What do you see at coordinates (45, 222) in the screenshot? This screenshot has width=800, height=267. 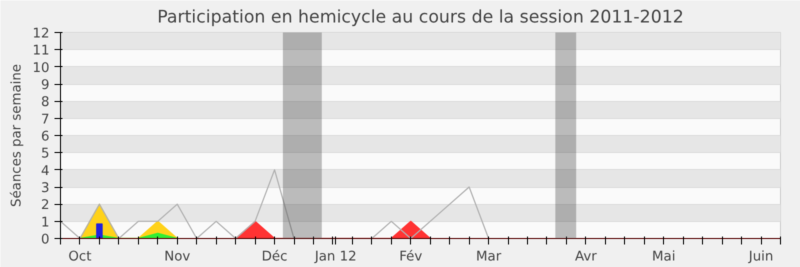 I see `y-tick-label: 1` at bounding box center [45, 222].